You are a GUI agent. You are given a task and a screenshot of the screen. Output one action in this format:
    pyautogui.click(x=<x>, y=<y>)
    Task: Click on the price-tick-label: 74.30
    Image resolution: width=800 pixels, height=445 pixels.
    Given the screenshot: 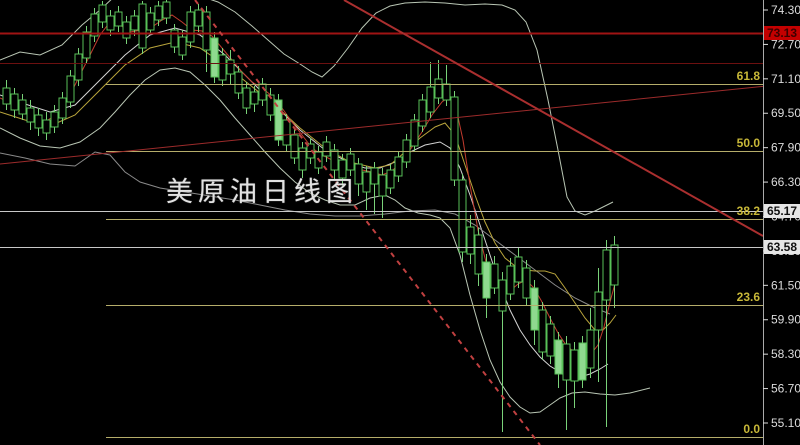 What is the action you would take?
    pyautogui.click(x=785, y=10)
    